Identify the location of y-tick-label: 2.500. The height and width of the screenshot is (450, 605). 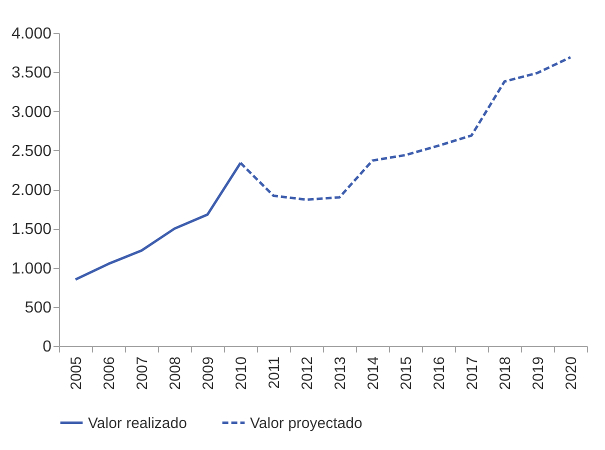
(31, 151).